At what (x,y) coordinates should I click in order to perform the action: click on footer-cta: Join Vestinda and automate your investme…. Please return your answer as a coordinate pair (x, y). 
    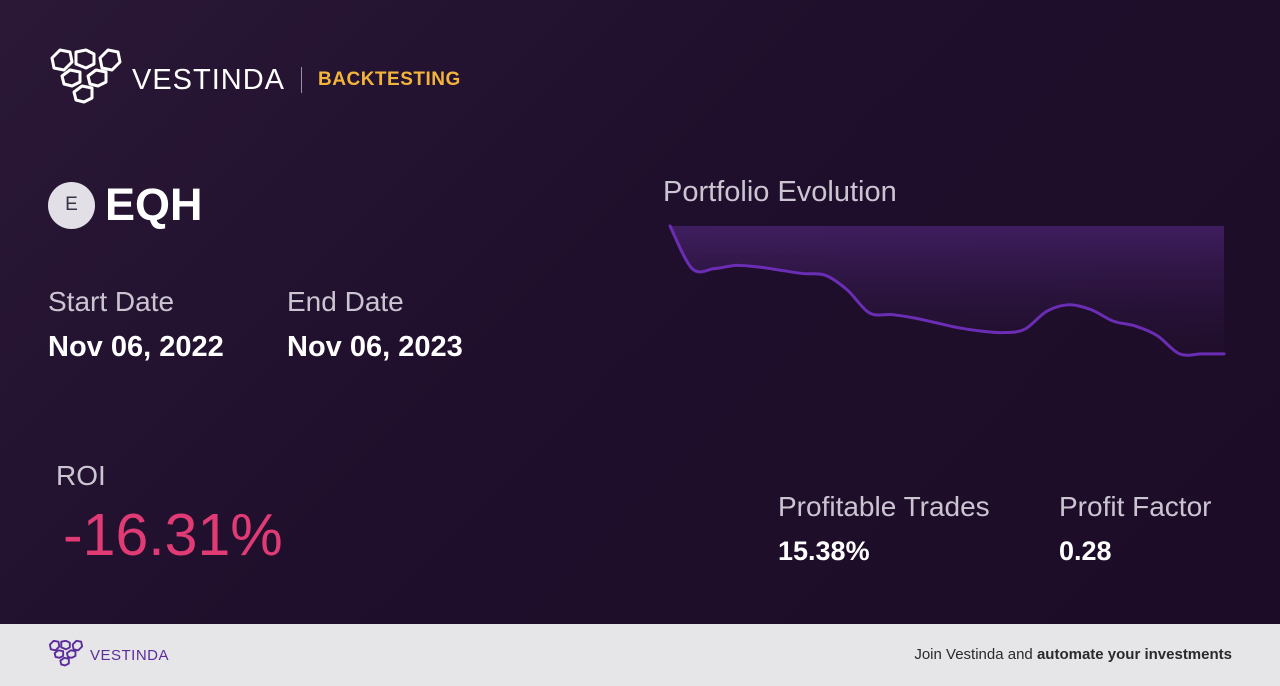
    Looking at the image, I should click on (1073, 654).